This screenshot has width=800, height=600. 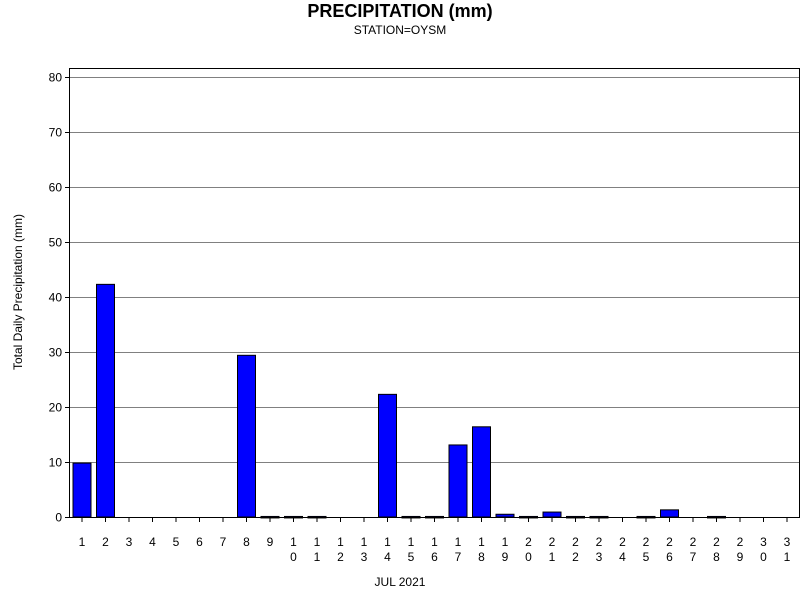 What do you see at coordinates (246, 542) in the screenshot?
I see `x-tick-label: 8` at bounding box center [246, 542].